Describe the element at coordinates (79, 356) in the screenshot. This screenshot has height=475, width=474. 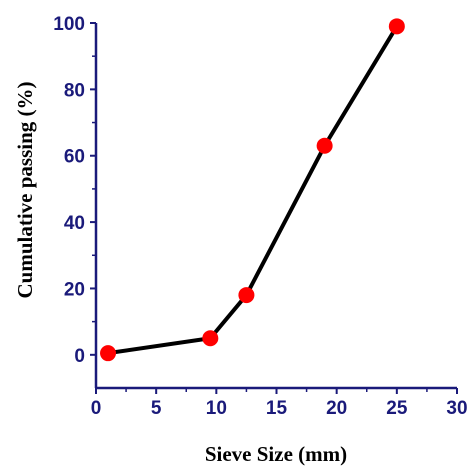
I see `y-tick-label: 0` at that location.